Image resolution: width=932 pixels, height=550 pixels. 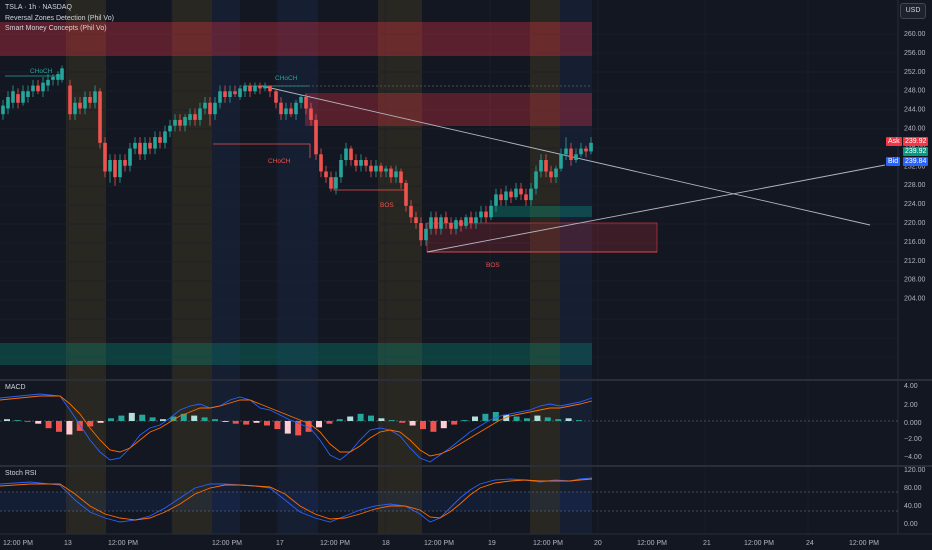 What do you see at coordinates (915, 242) in the screenshot?
I see `price-tick: 216.00` at bounding box center [915, 242].